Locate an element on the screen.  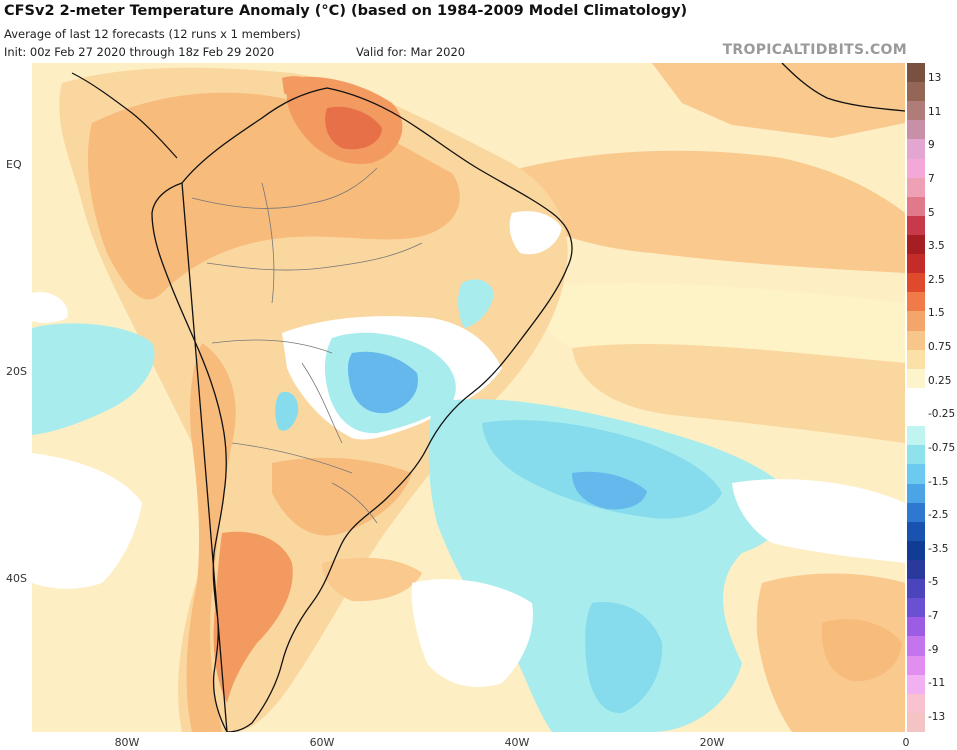
lon-label-40w: 40W is located at coordinates (517, 742).